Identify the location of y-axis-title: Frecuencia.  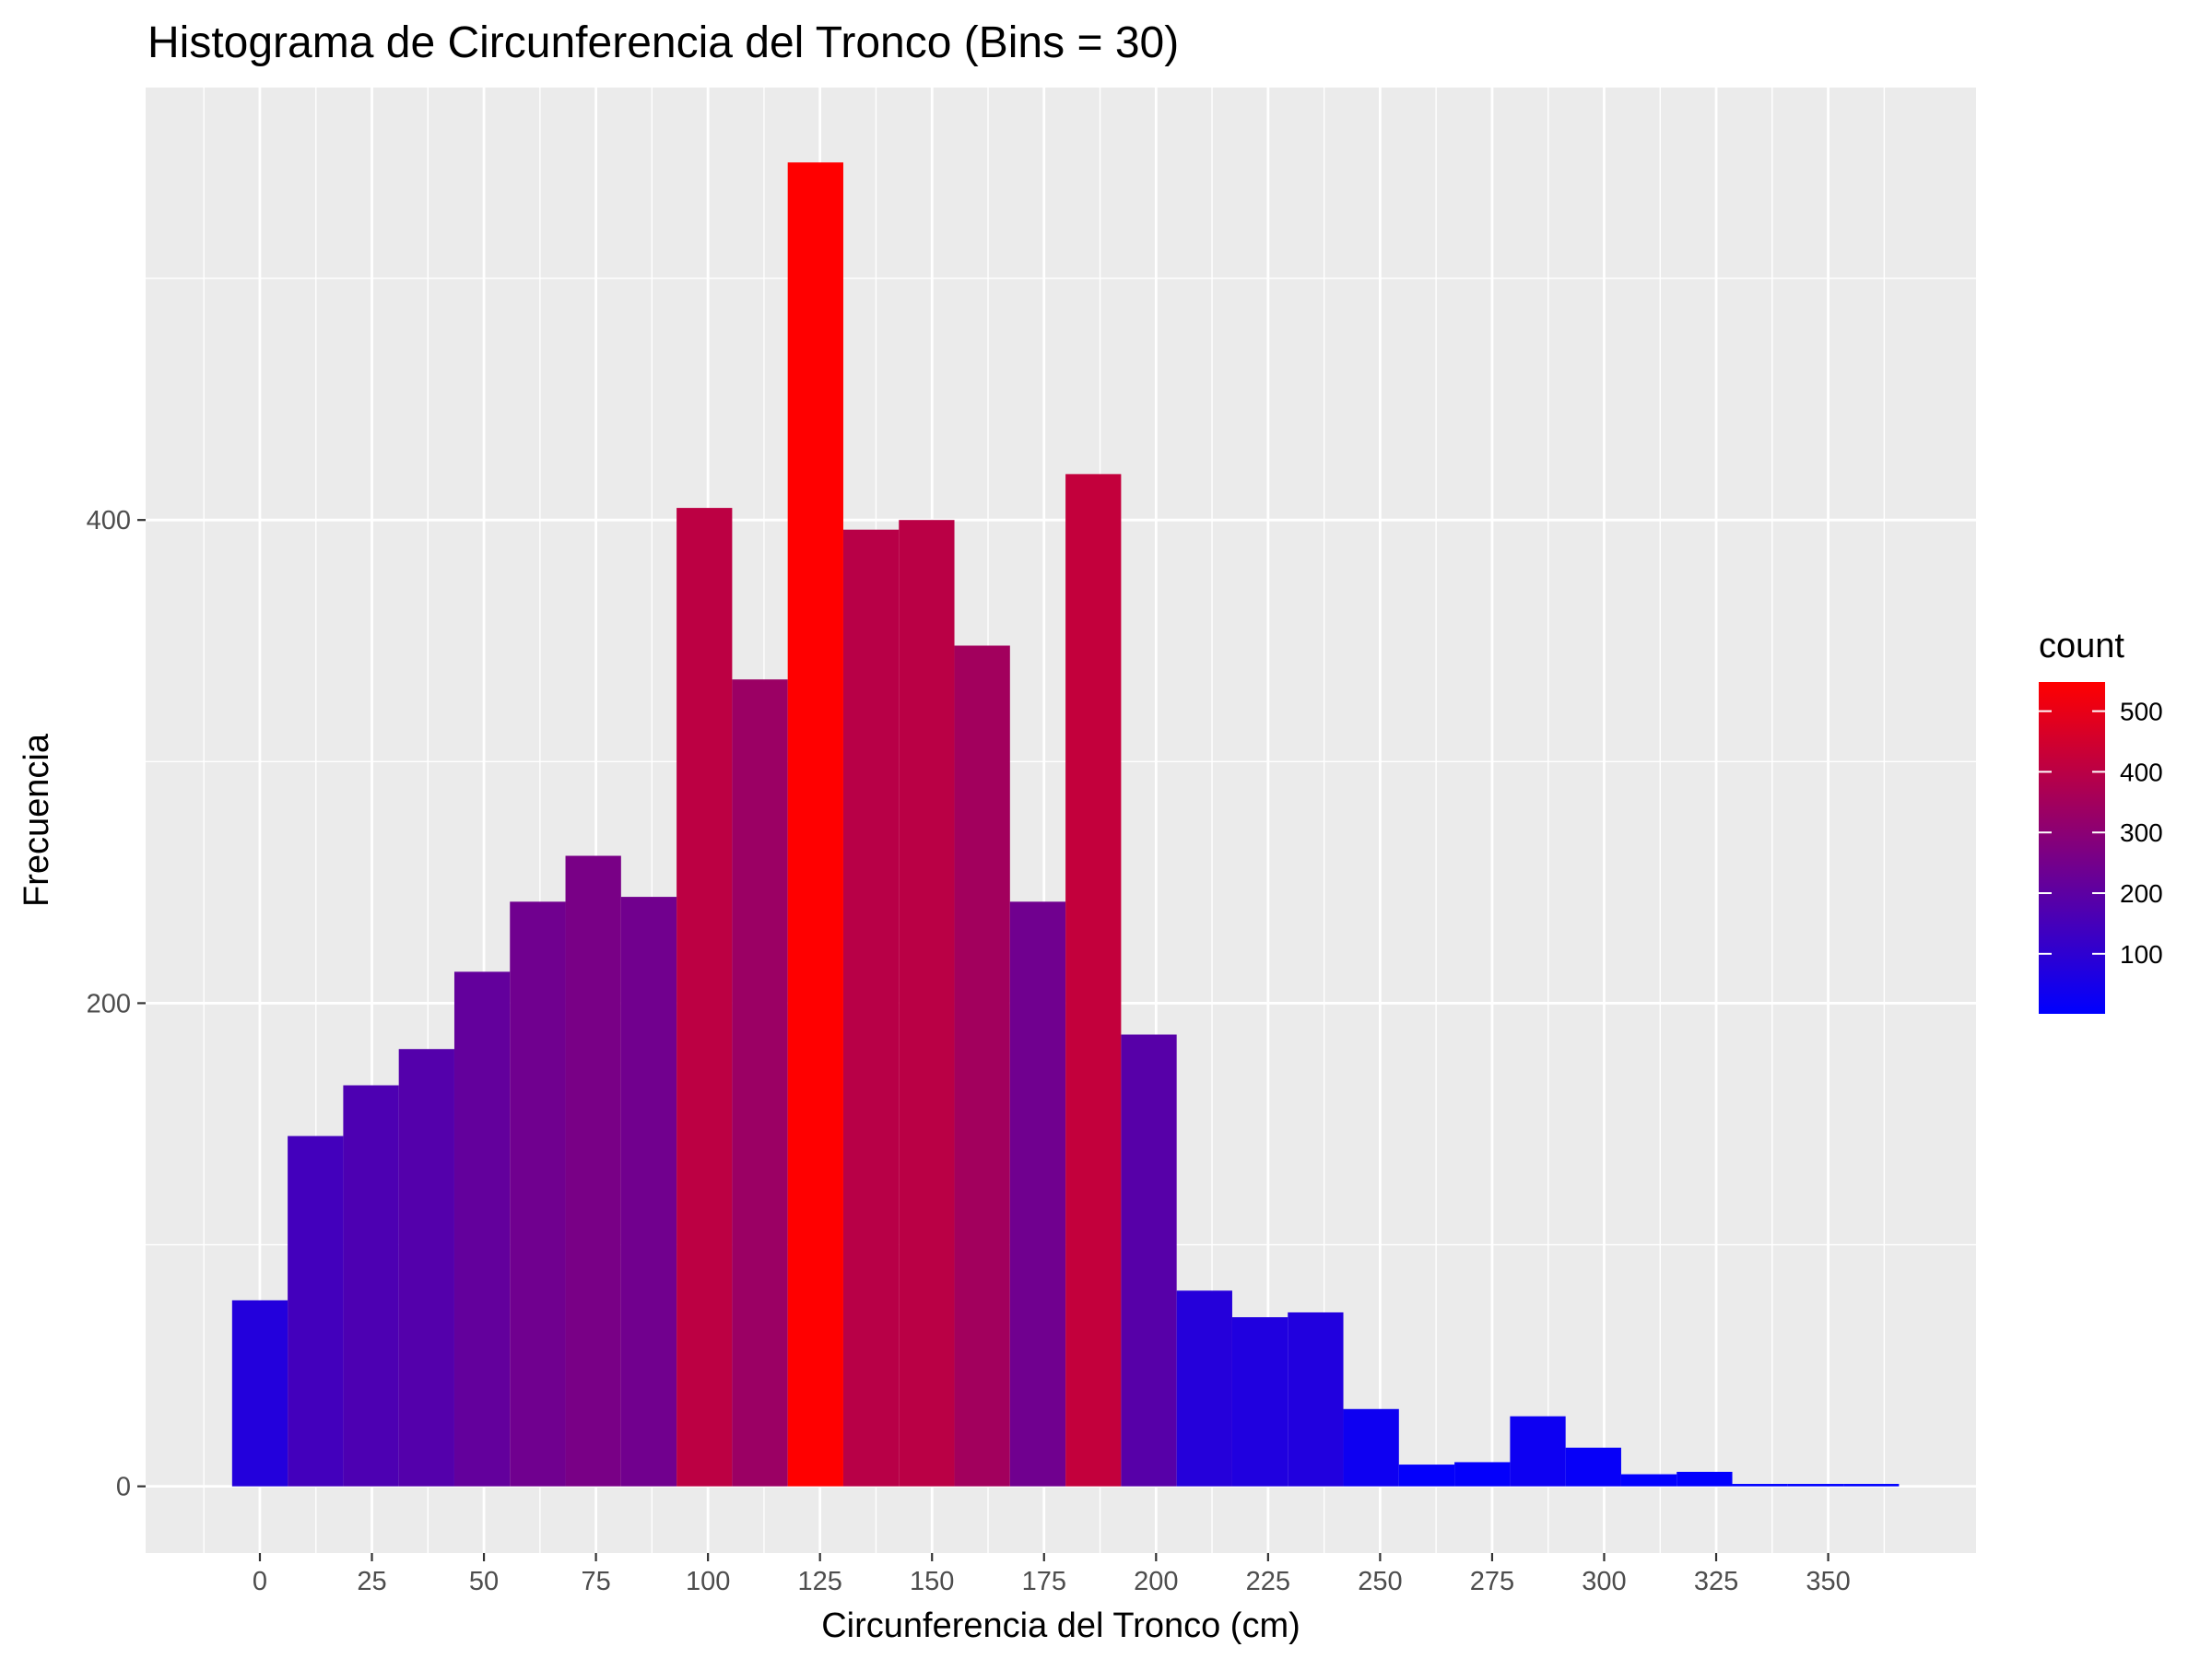
(37, 820).